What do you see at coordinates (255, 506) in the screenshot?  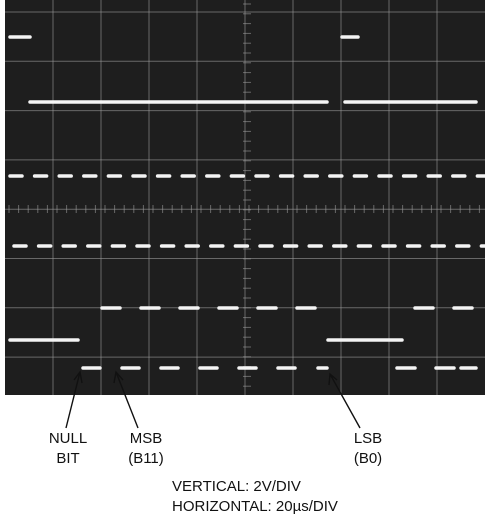 I see `scale-label: HORIZONTAL: 20µs/DIV` at bounding box center [255, 506].